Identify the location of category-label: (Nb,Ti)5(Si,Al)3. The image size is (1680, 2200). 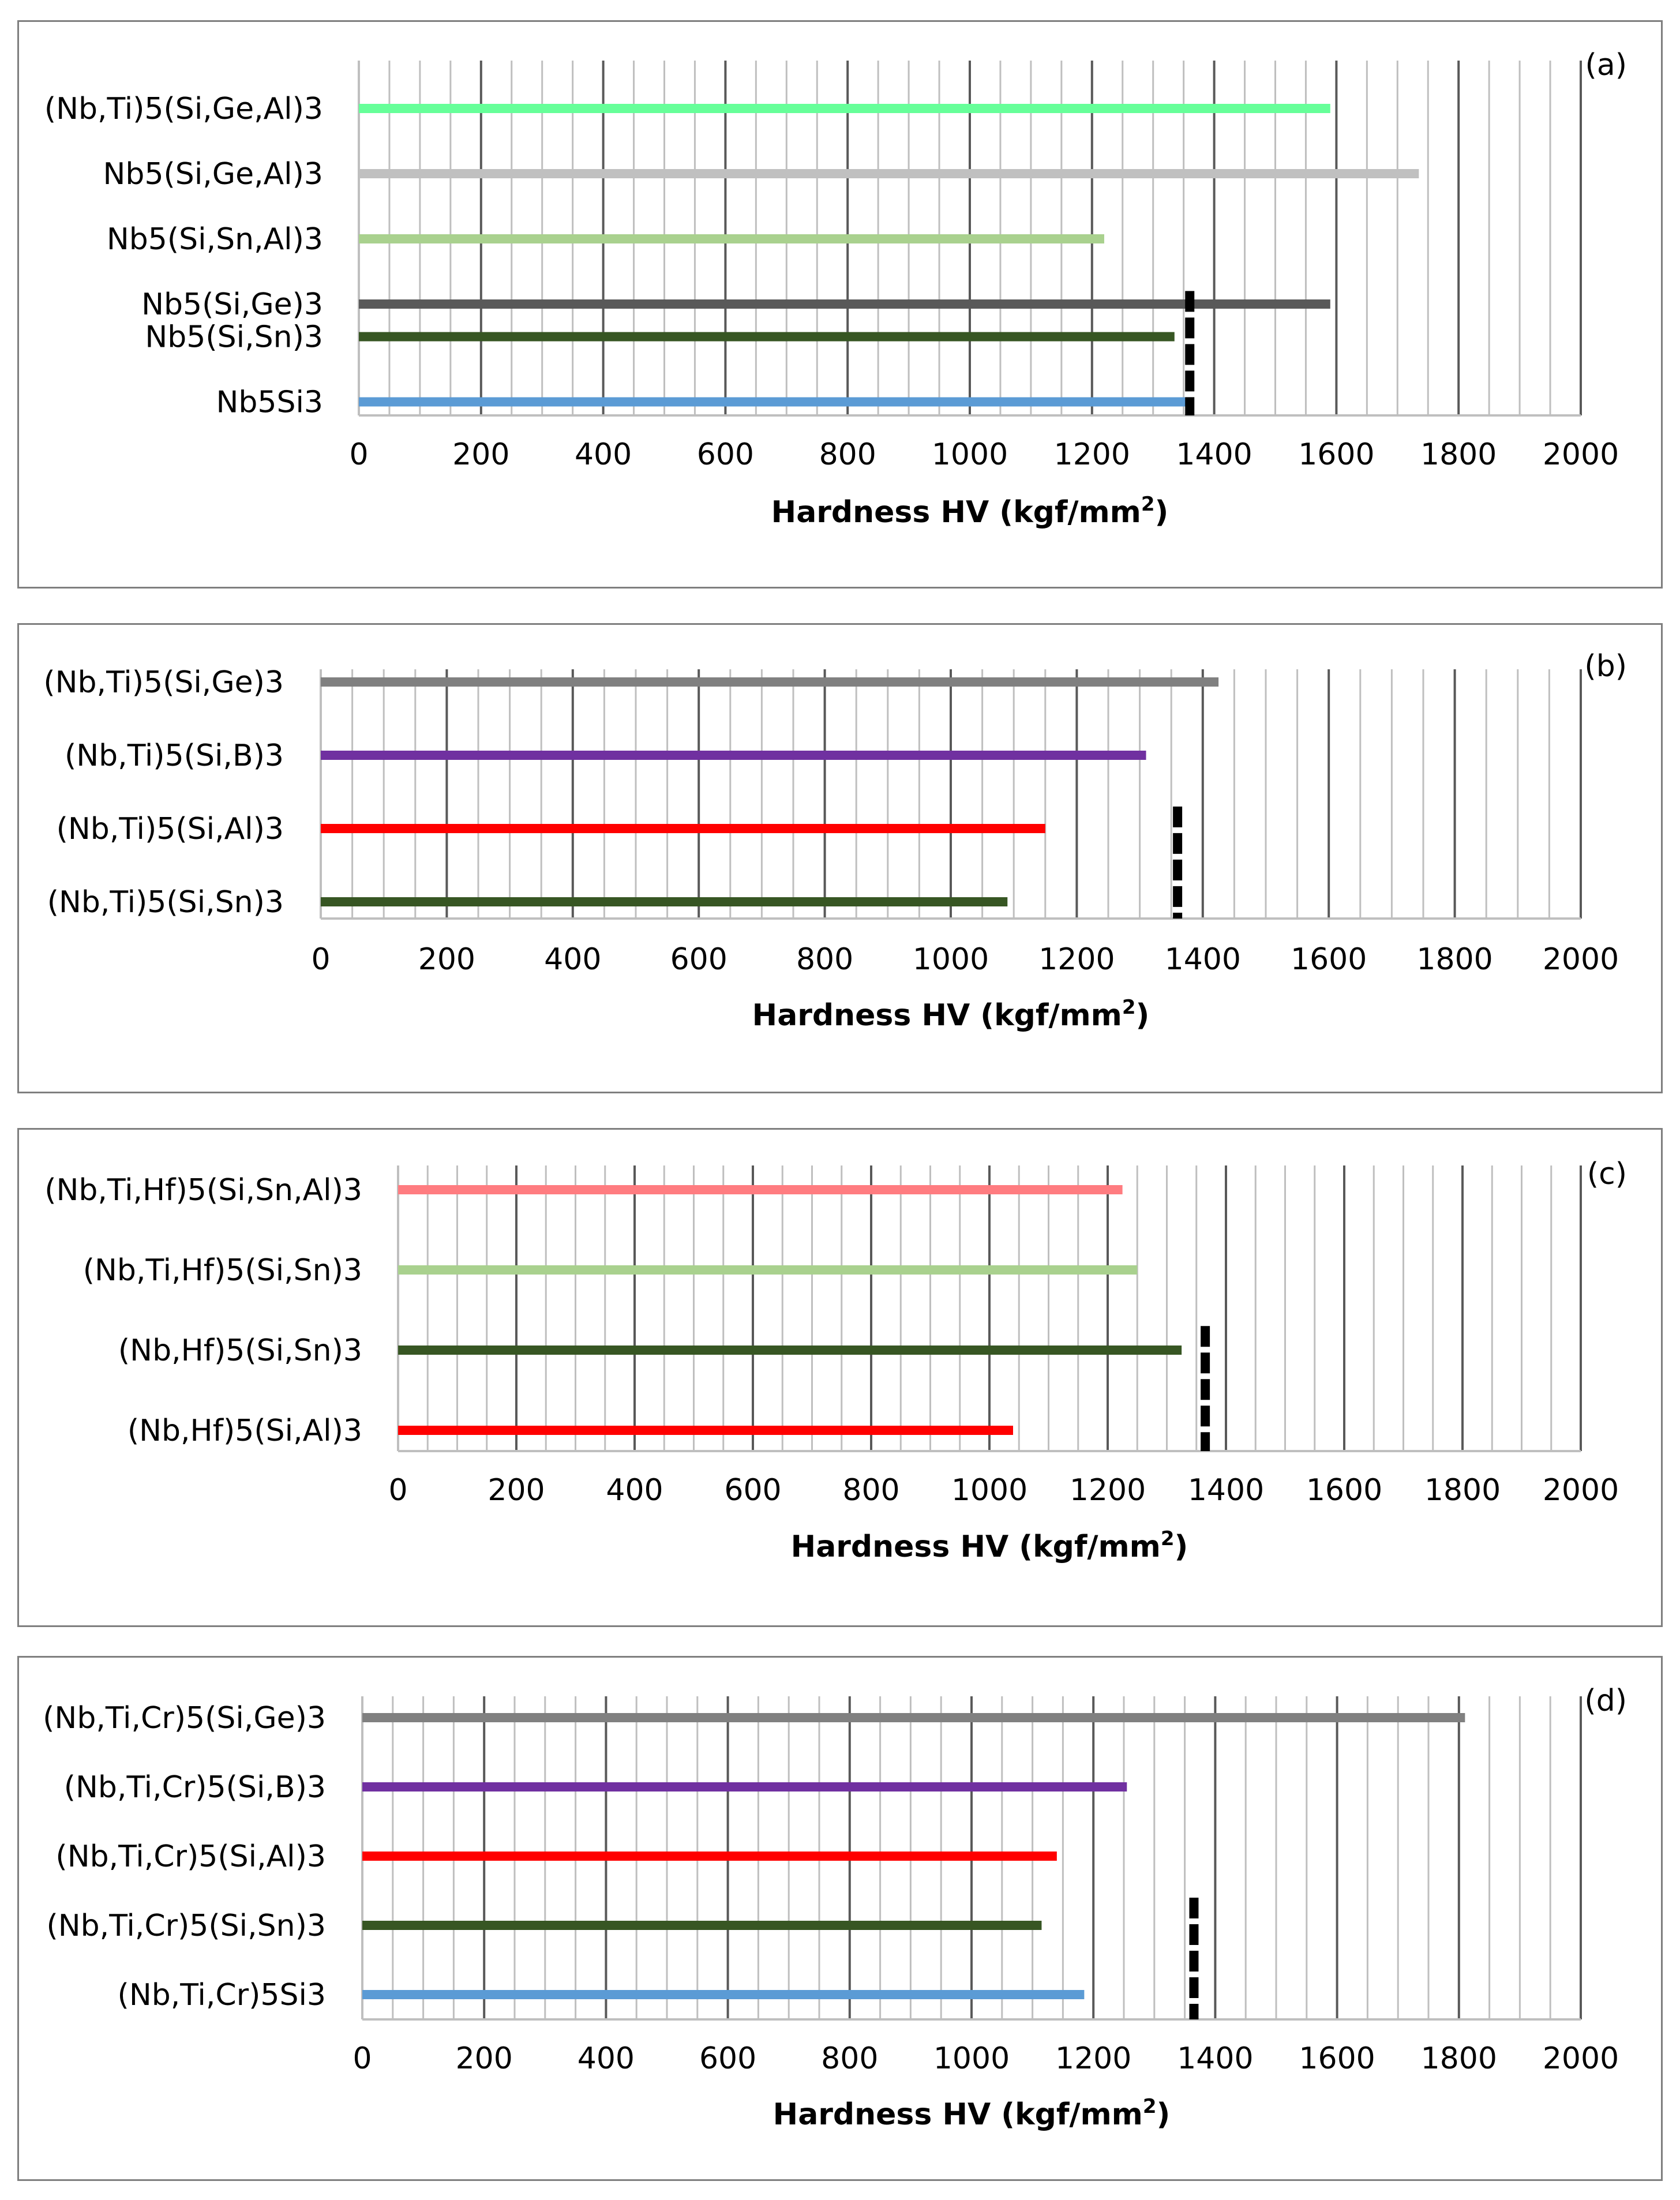
(170, 829).